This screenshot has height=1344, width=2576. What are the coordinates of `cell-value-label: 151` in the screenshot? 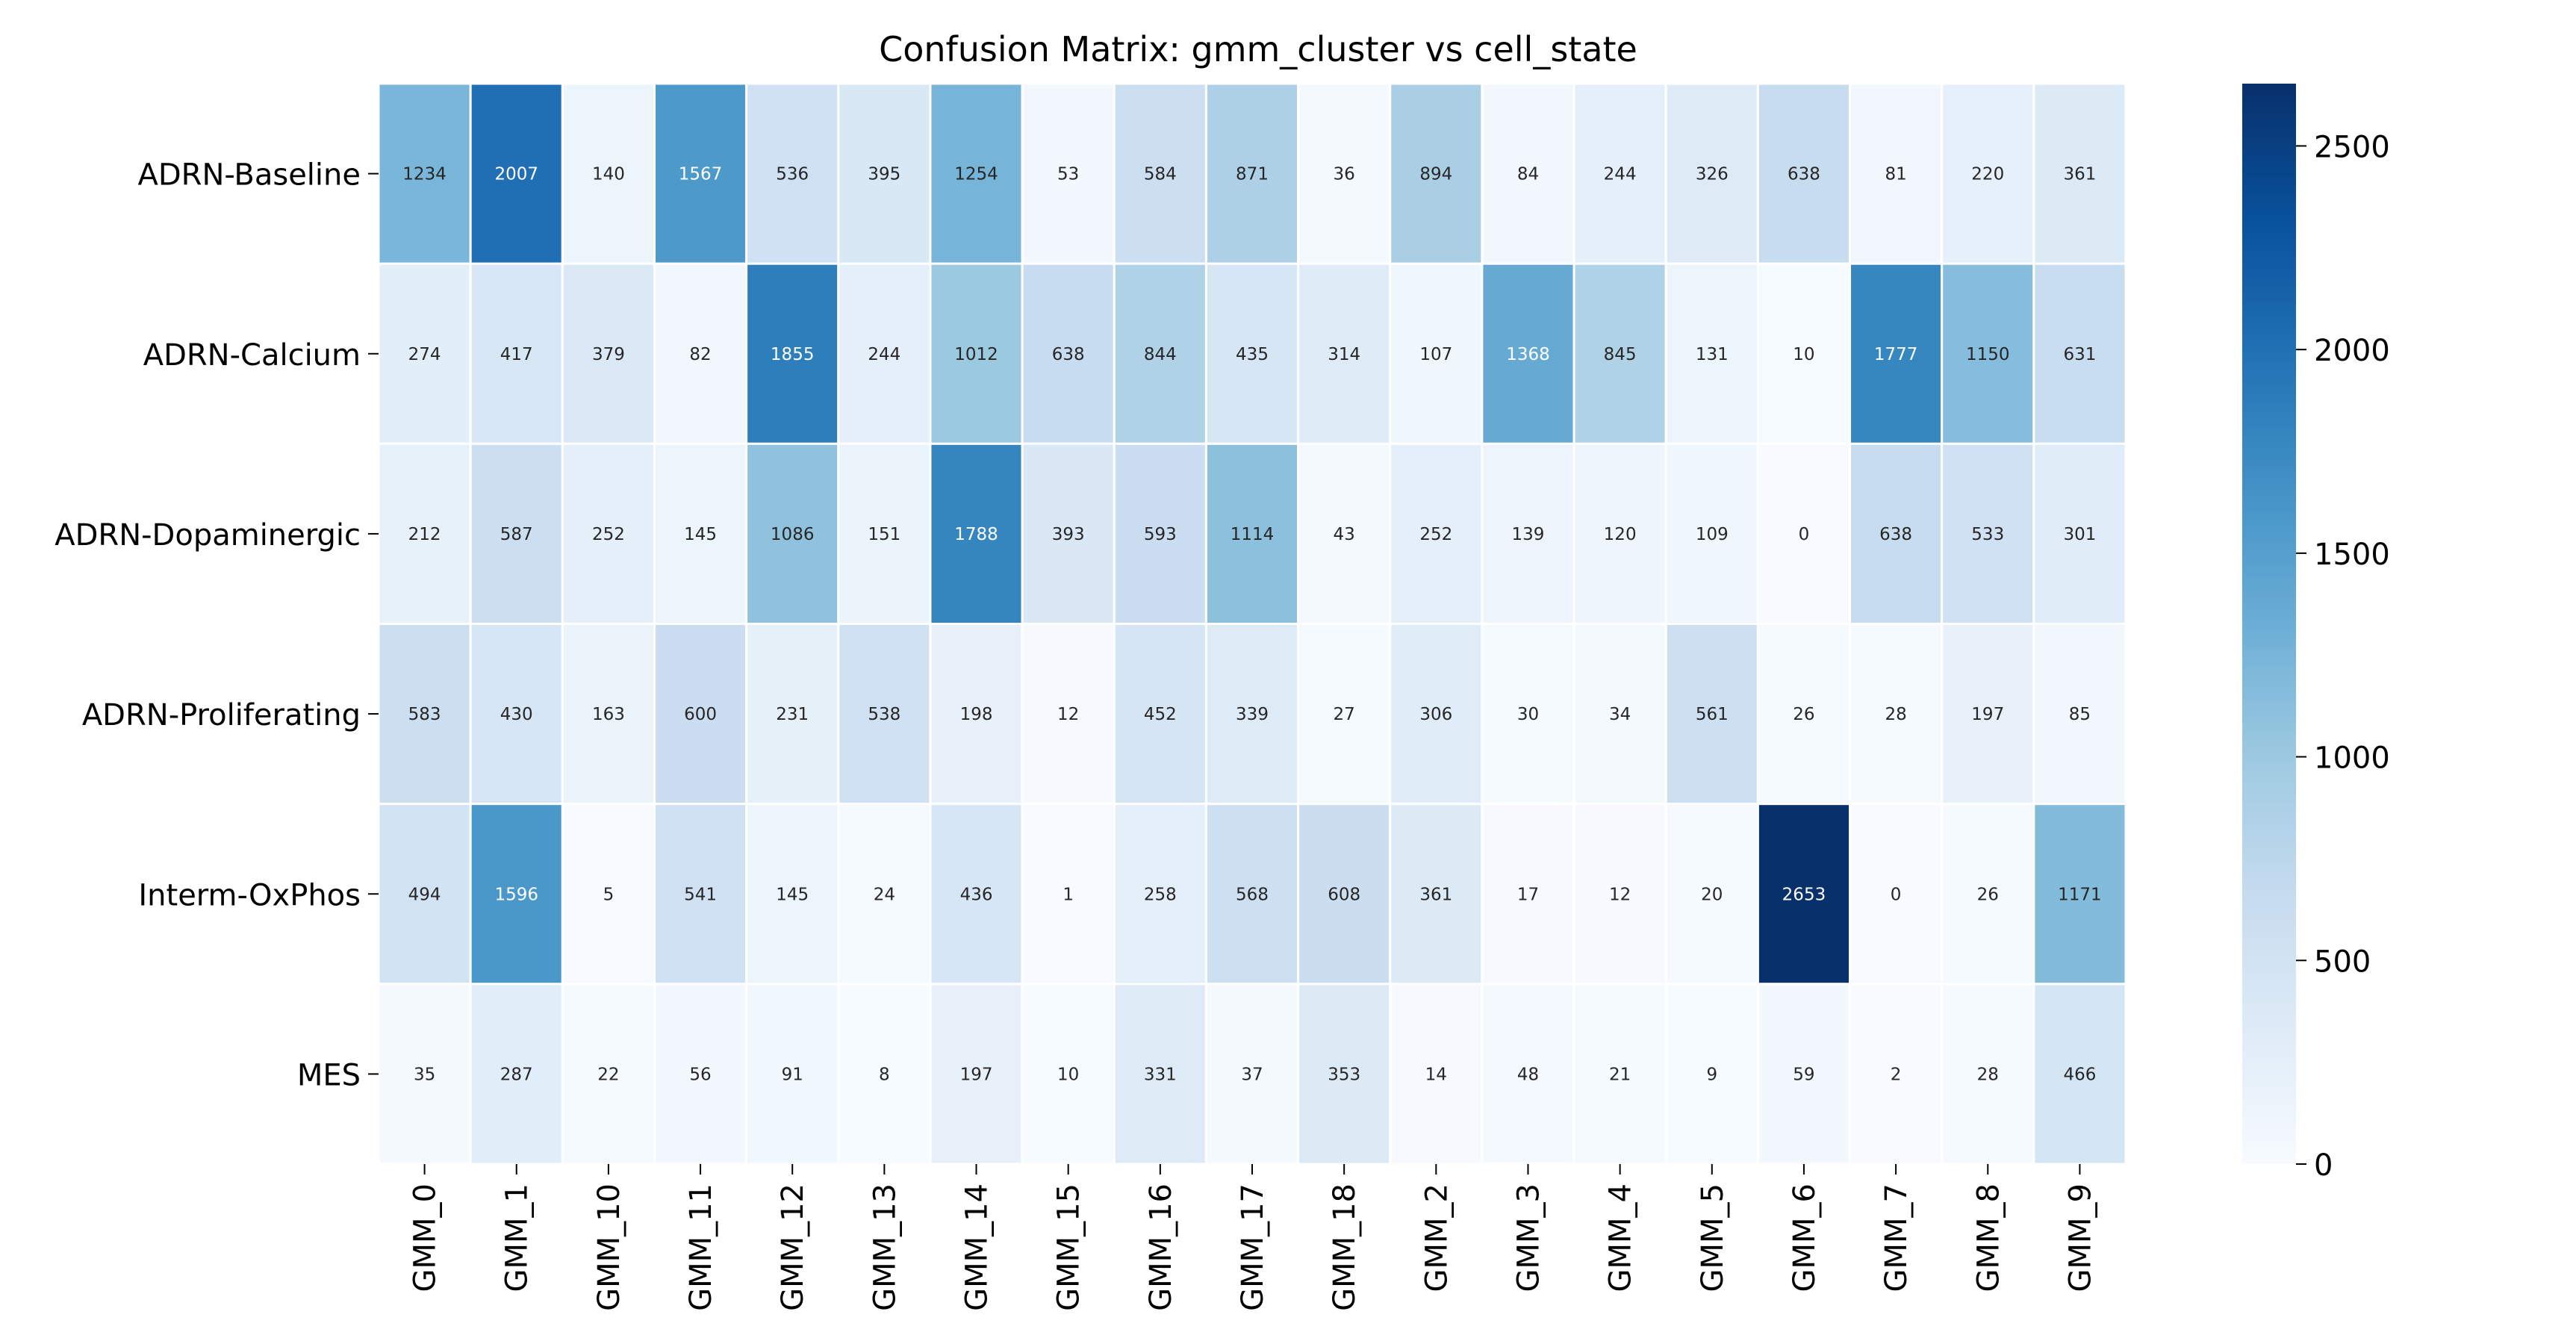 It's located at (884, 534).